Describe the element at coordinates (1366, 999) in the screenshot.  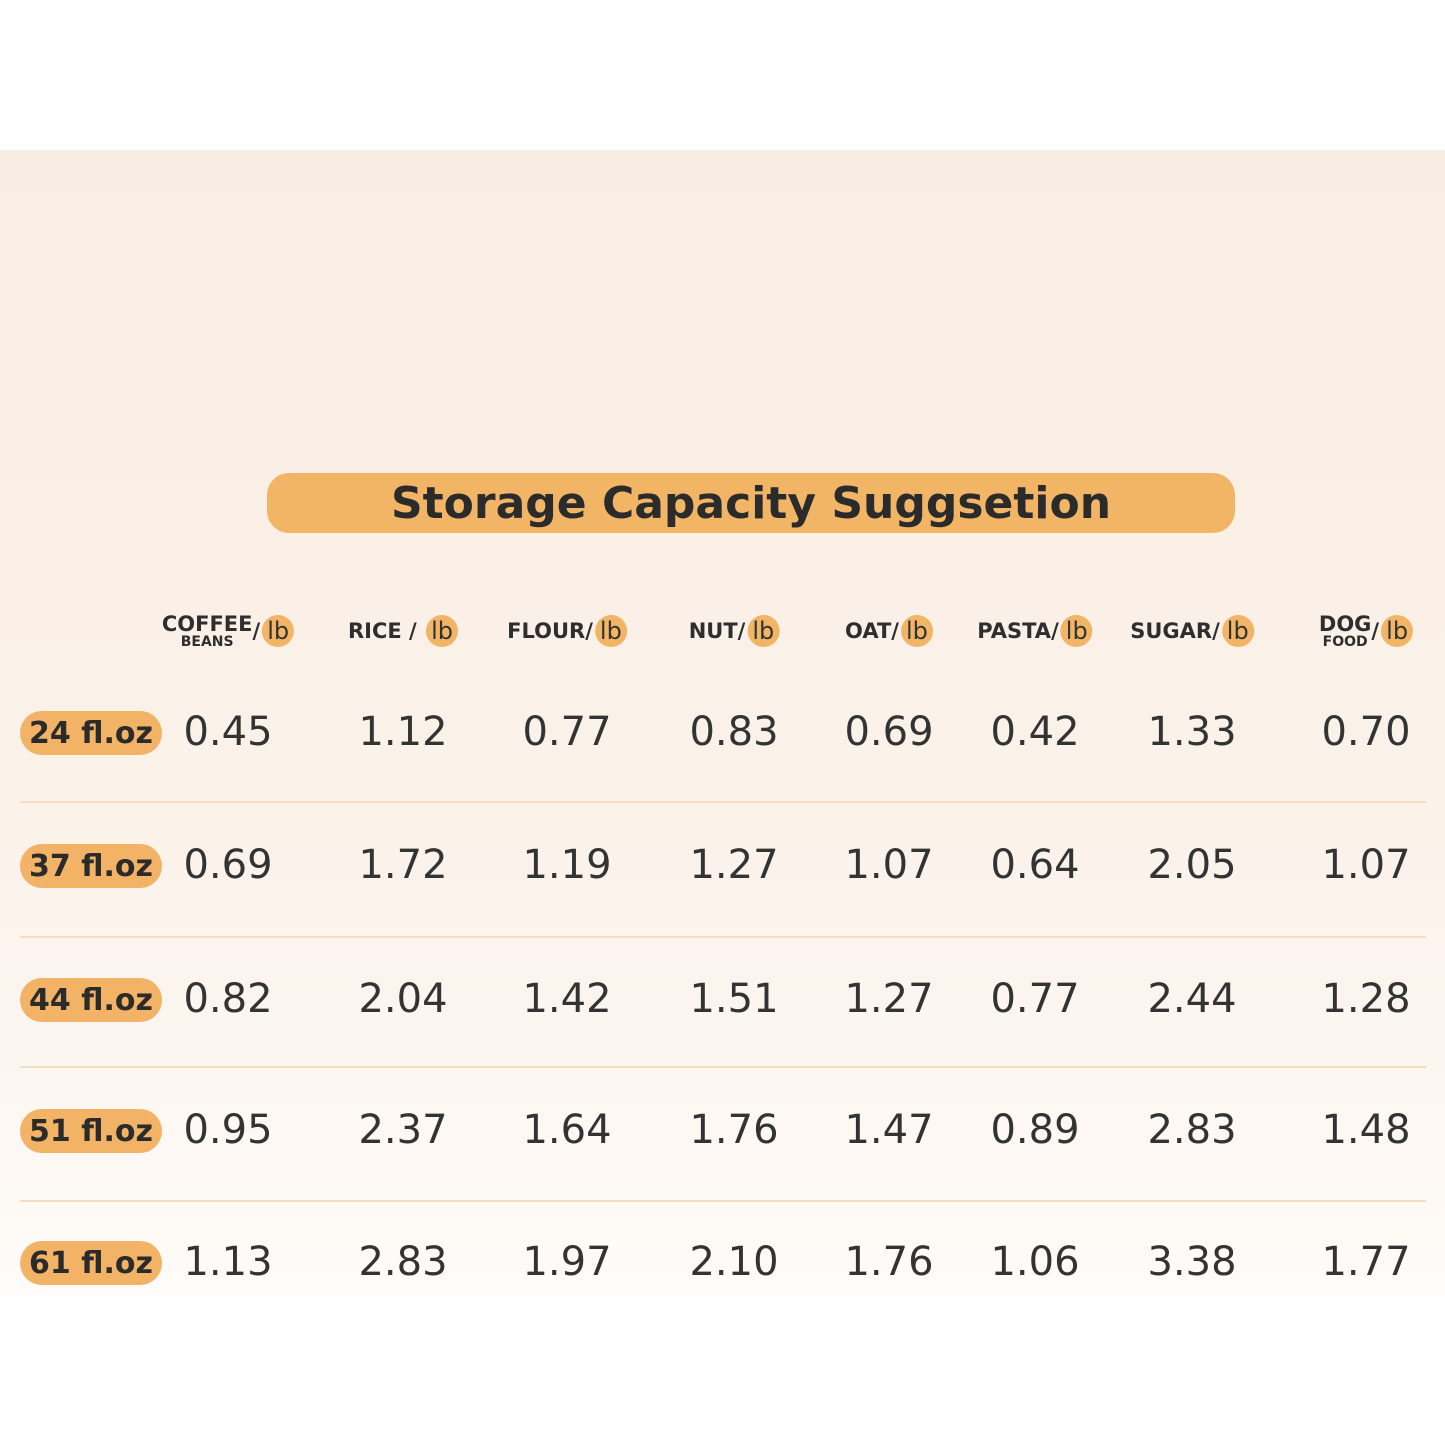
I see `cell-value: 1.28` at that location.